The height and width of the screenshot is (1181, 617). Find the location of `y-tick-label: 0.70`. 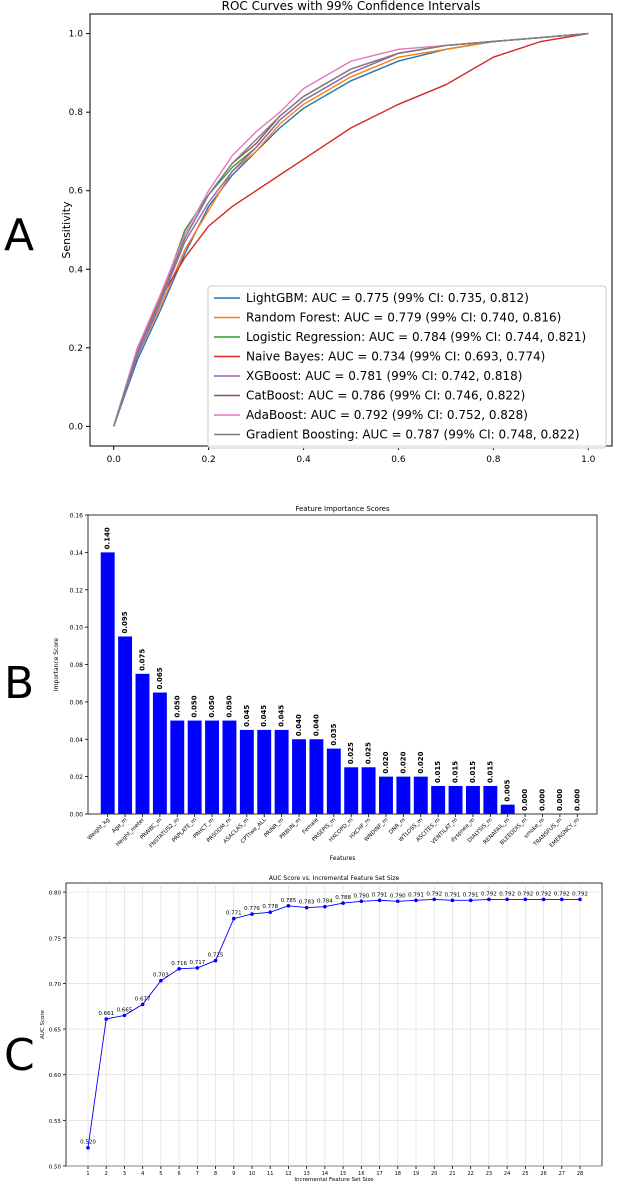

y-tick-label: 0.70 is located at coordinates (55, 985).